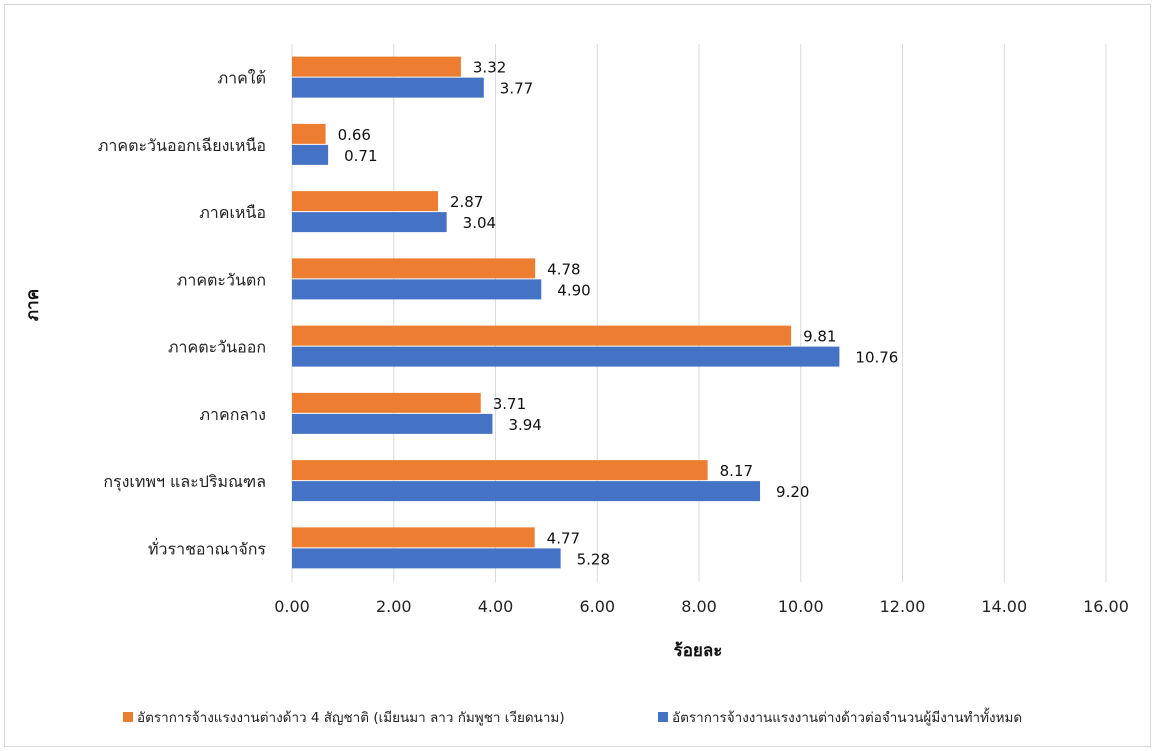 The height and width of the screenshot is (751, 1155). Describe the element at coordinates (184, 482) in the screenshot. I see `category-label: กรุงเทพฯ และปริมณฑล` at that location.